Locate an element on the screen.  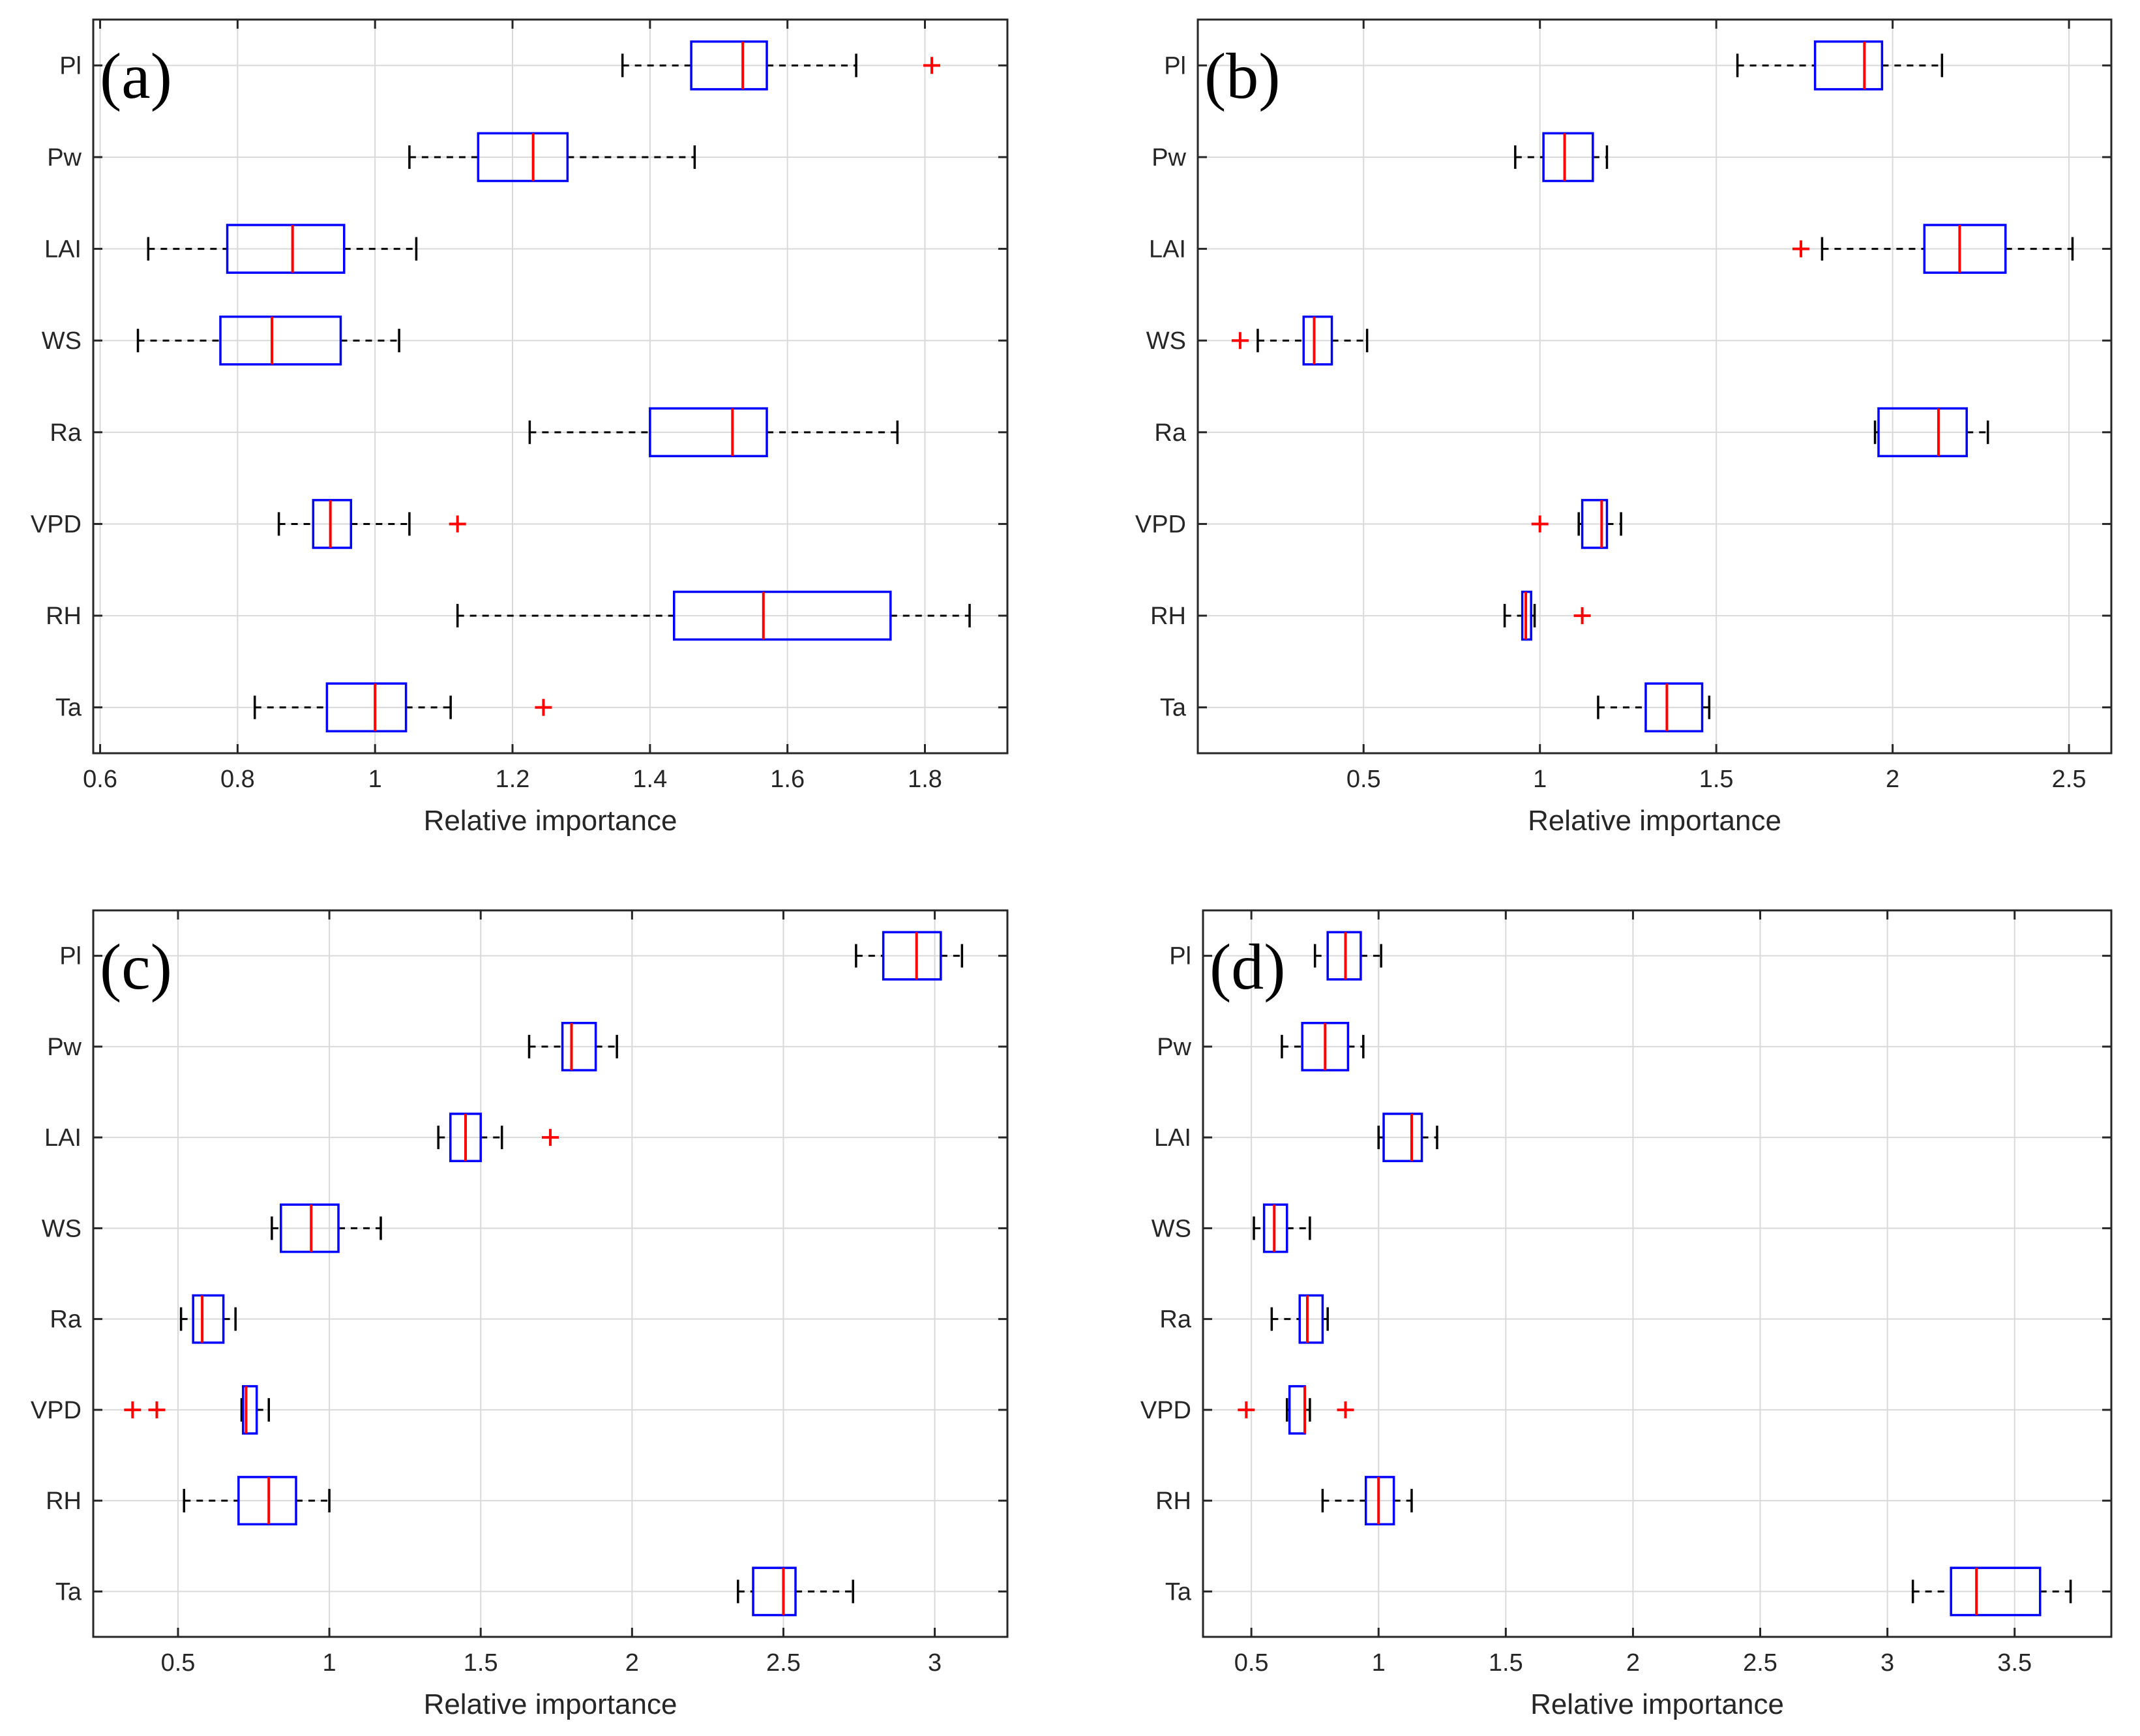
panel-label: (a) is located at coordinates (136, 76).